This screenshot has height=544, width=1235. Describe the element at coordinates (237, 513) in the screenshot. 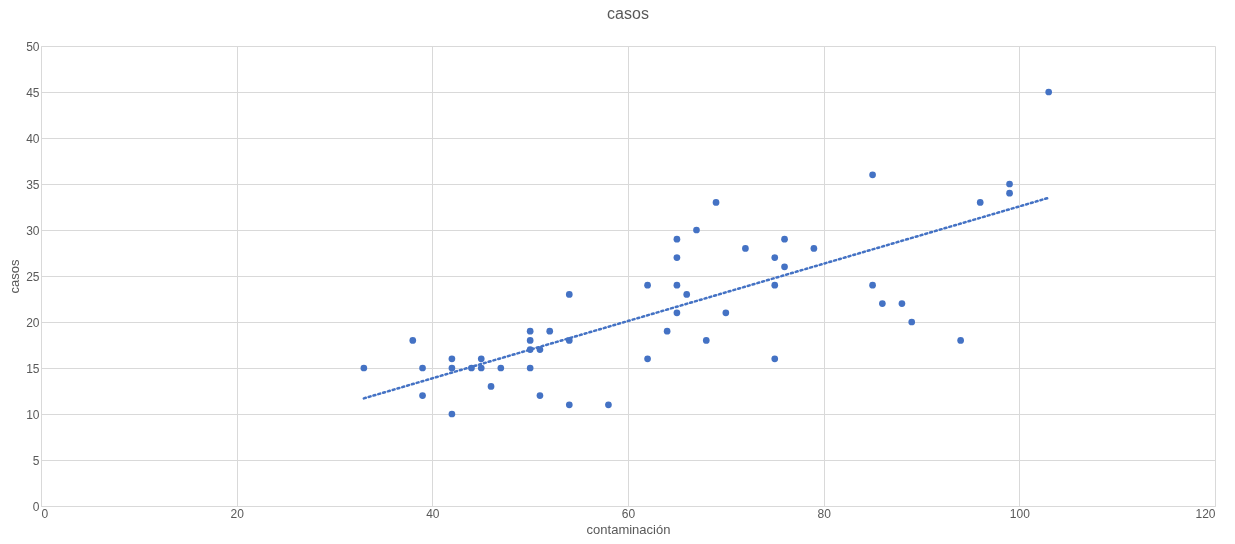

I see `x-tick-label: 20` at that location.